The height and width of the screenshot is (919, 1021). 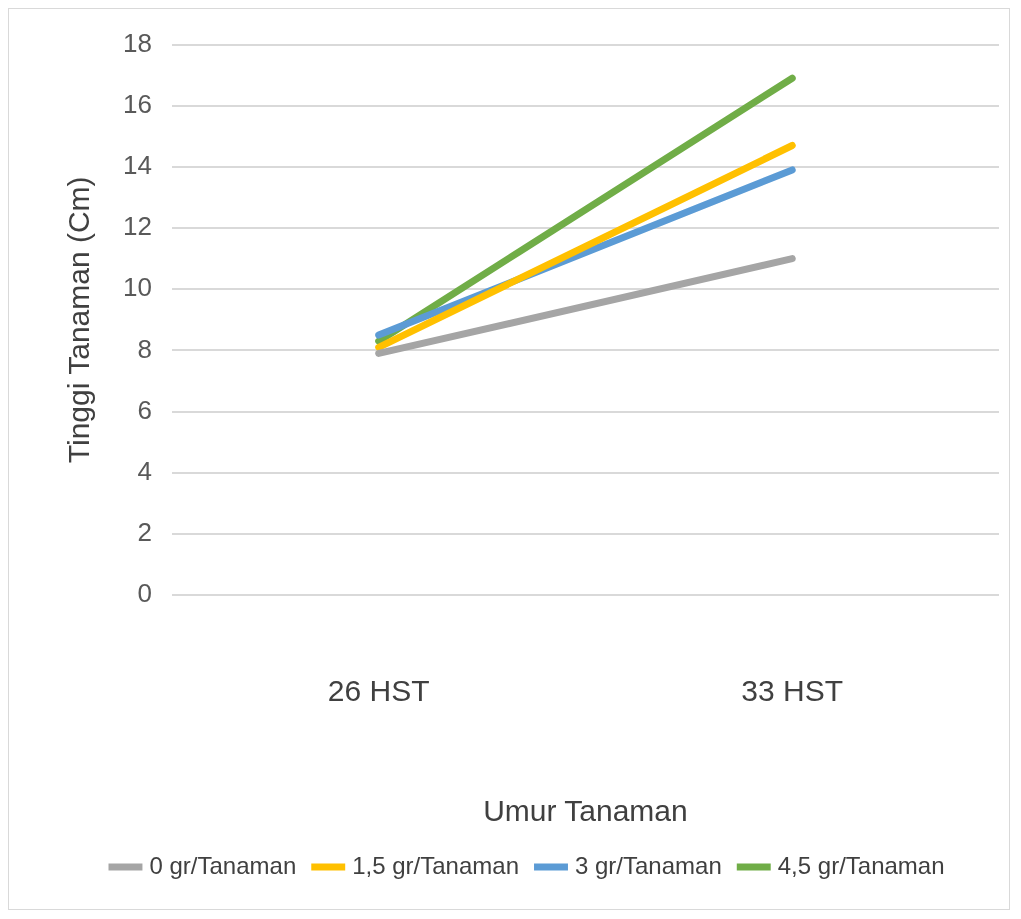 I want to click on legend-label: 3 gr/Tanaman, so click(x=648, y=865).